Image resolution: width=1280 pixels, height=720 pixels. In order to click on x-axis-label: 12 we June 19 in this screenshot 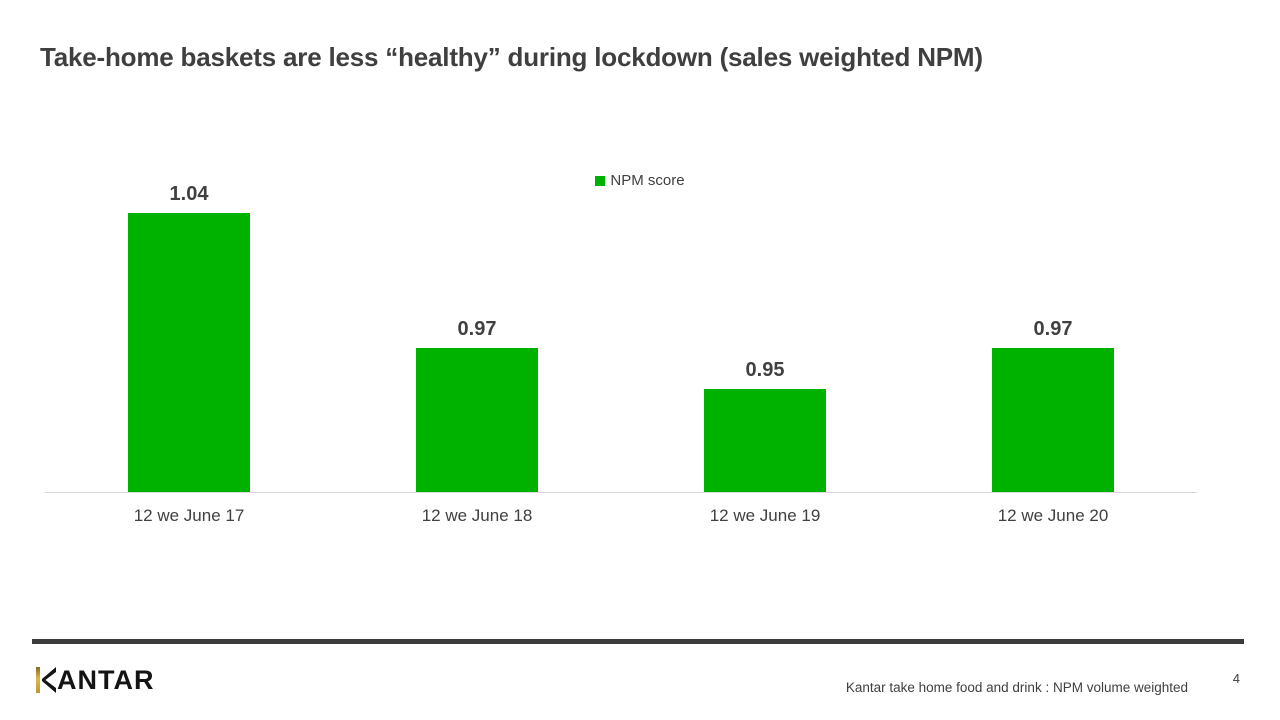, I will do `click(765, 515)`.